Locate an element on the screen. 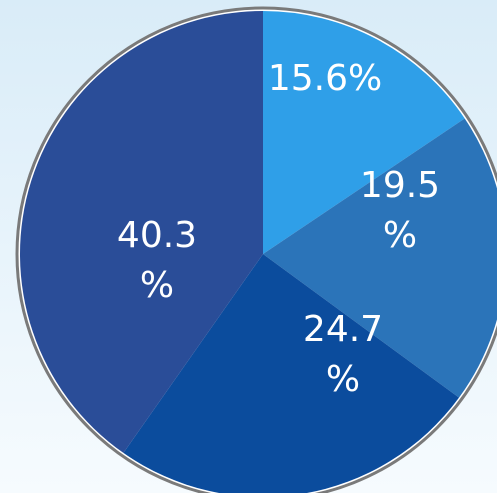  pie-slice-label-1: 15.6% is located at coordinates (325, 78).